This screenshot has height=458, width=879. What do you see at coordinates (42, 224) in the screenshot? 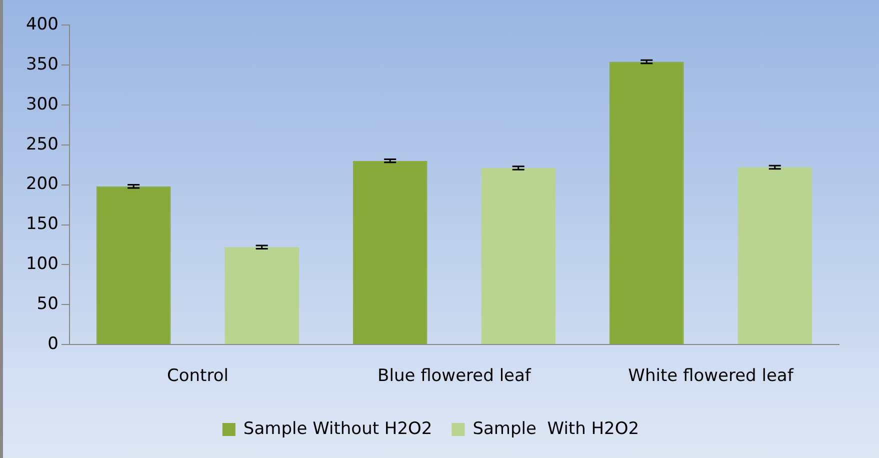
I see `y-tick-label: 150` at bounding box center [42, 224].